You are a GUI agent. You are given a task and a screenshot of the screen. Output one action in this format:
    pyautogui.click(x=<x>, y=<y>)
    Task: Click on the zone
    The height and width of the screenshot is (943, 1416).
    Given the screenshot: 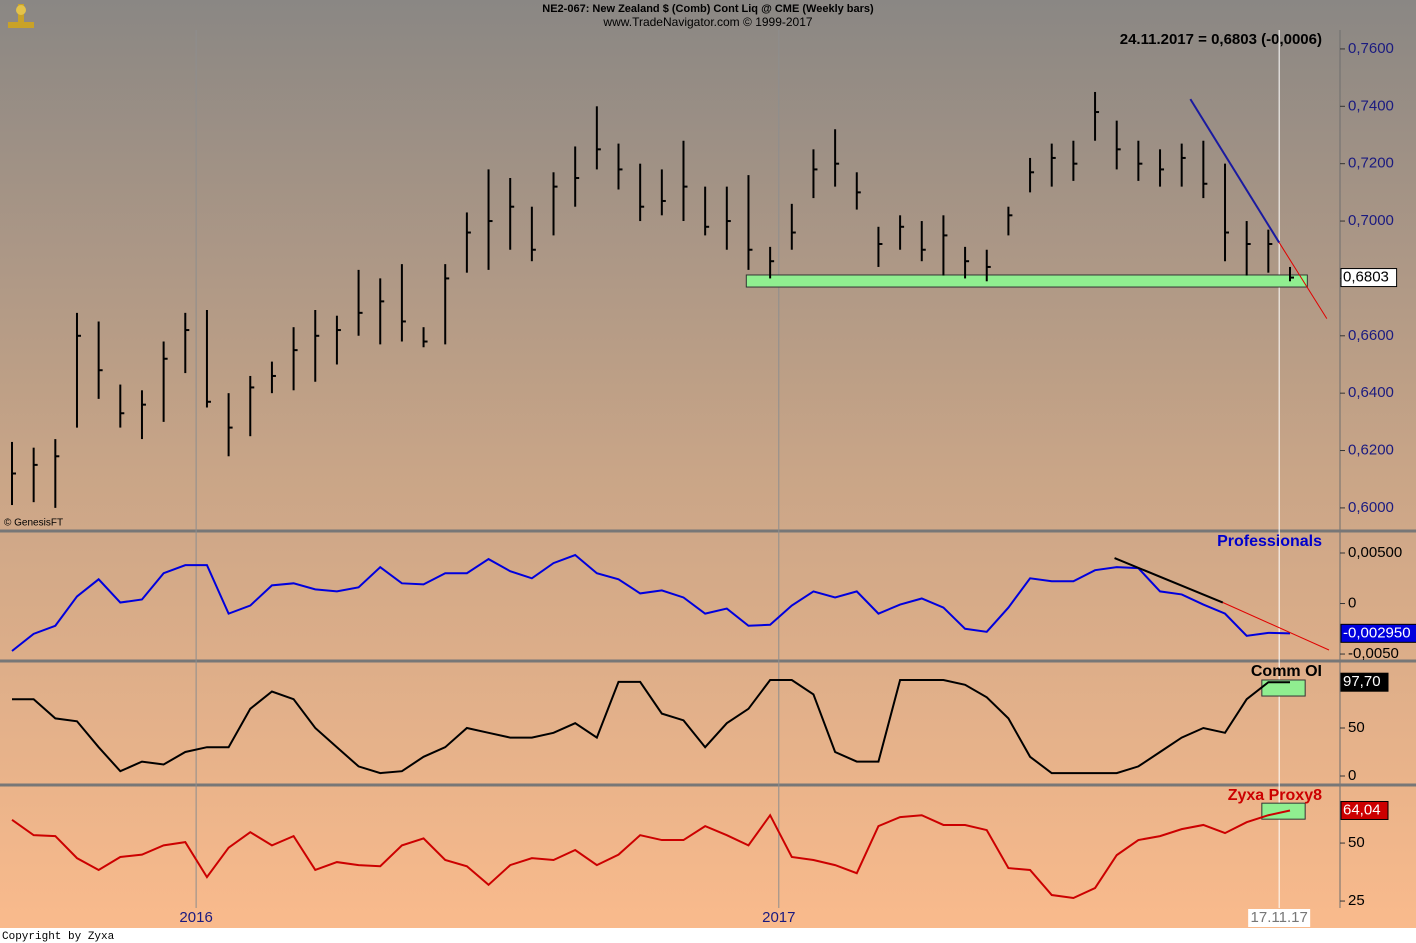 What is the action you would take?
    pyautogui.click(x=1026, y=281)
    